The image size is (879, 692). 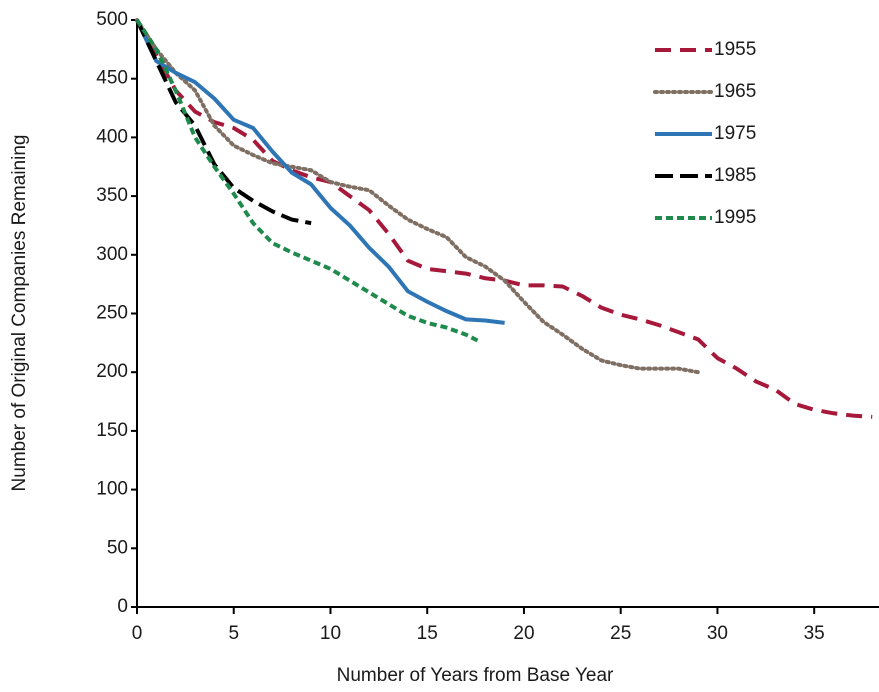 I want to click on y-tick-label: 250, so click(x=112, y=313).